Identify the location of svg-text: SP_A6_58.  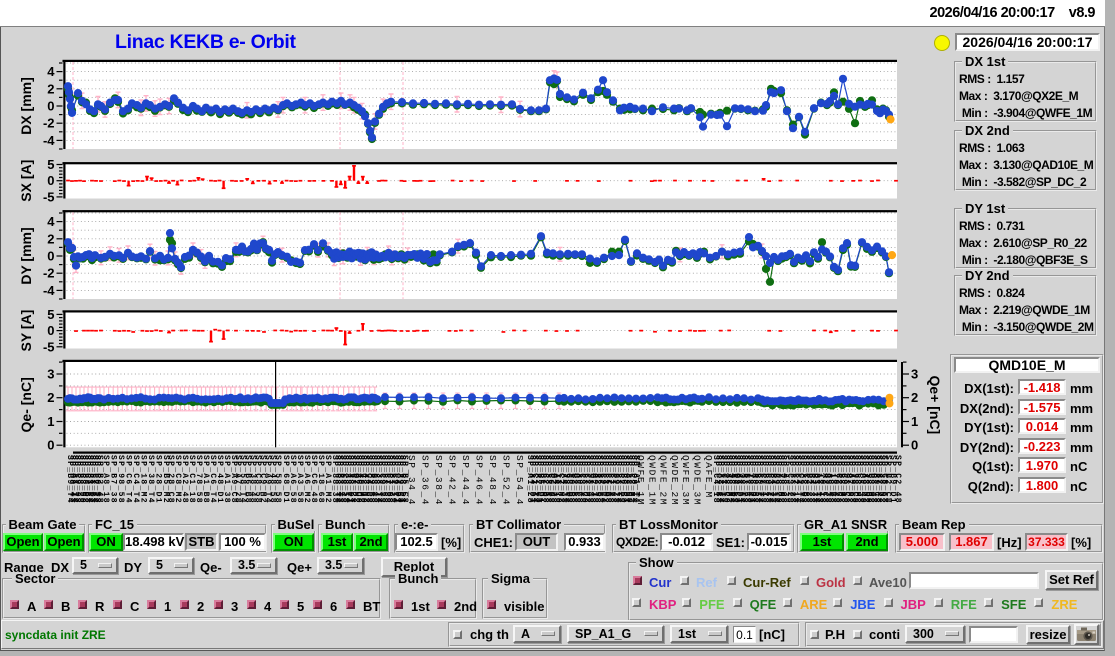
(292, 479).